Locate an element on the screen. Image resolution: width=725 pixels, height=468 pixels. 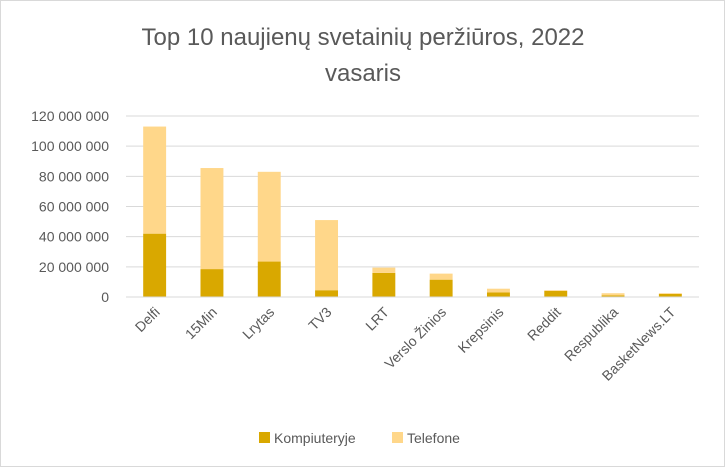
x-tick-label: Reddit is located at coordinates (544, 324).